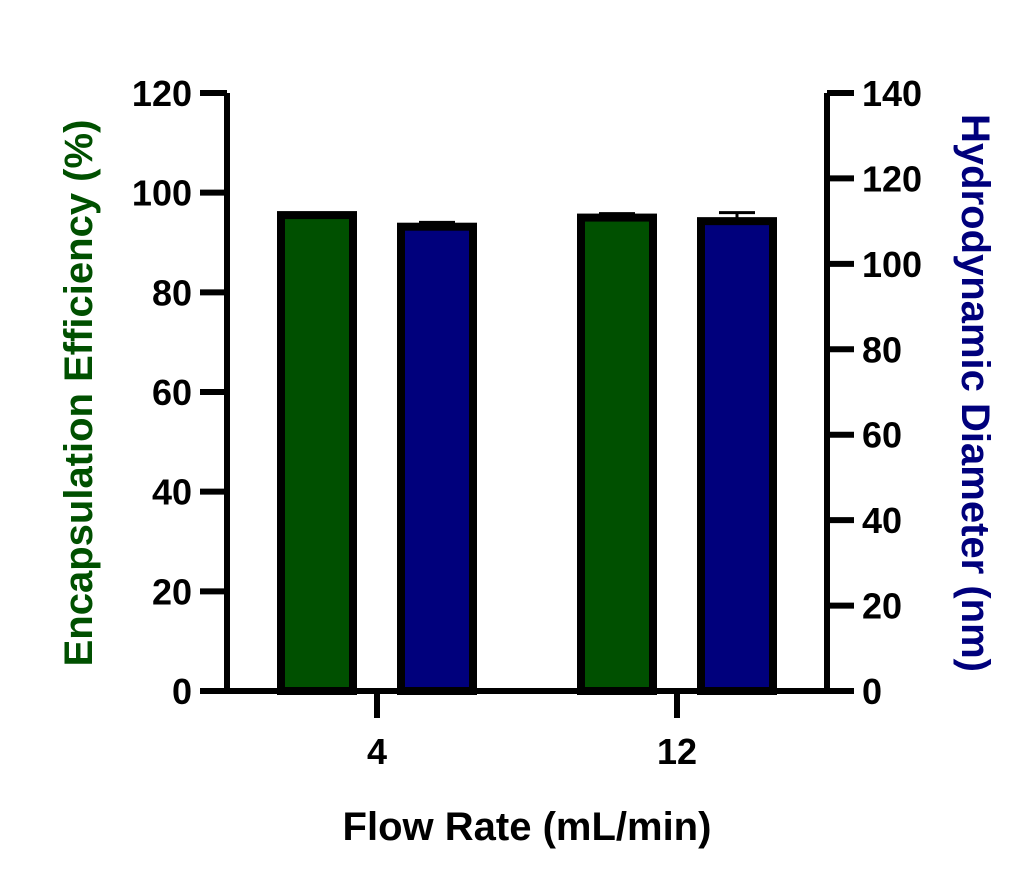  What do you see at coordinates (172, 492) in the screenshot?
I see `y-left-tick-label: 40` at bounding box center [172, 492].